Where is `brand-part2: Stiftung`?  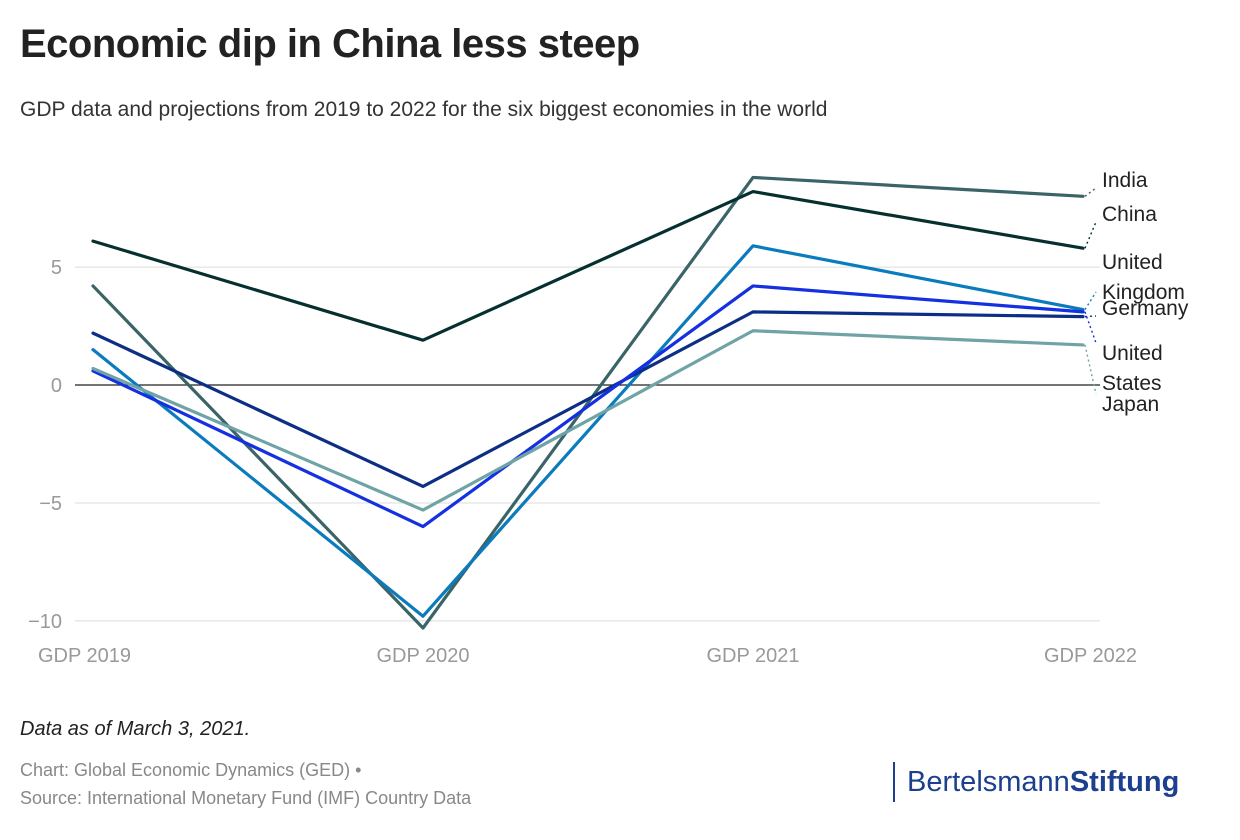
brand-part2: Stiftung is located at coordinates (1124, 782).